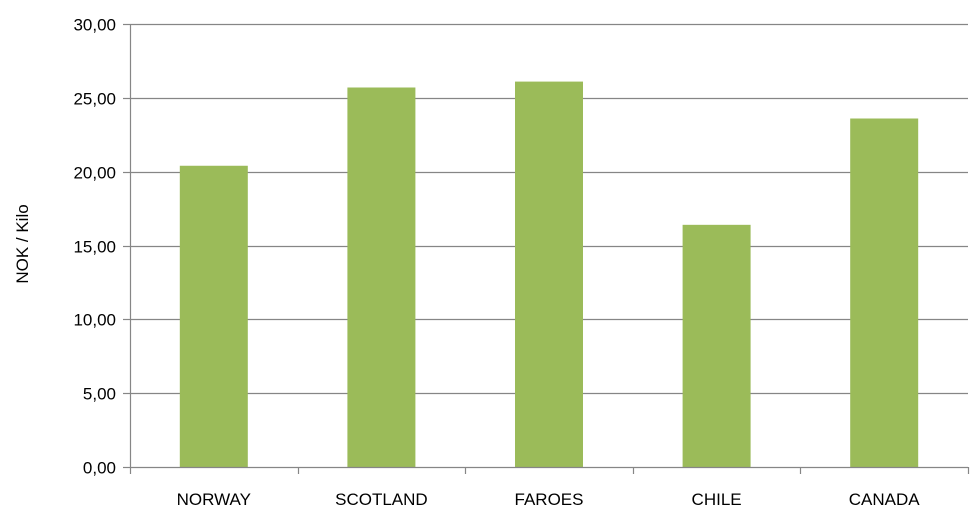  I want to click on y-tick-label: 0,00, so click(99, 468).